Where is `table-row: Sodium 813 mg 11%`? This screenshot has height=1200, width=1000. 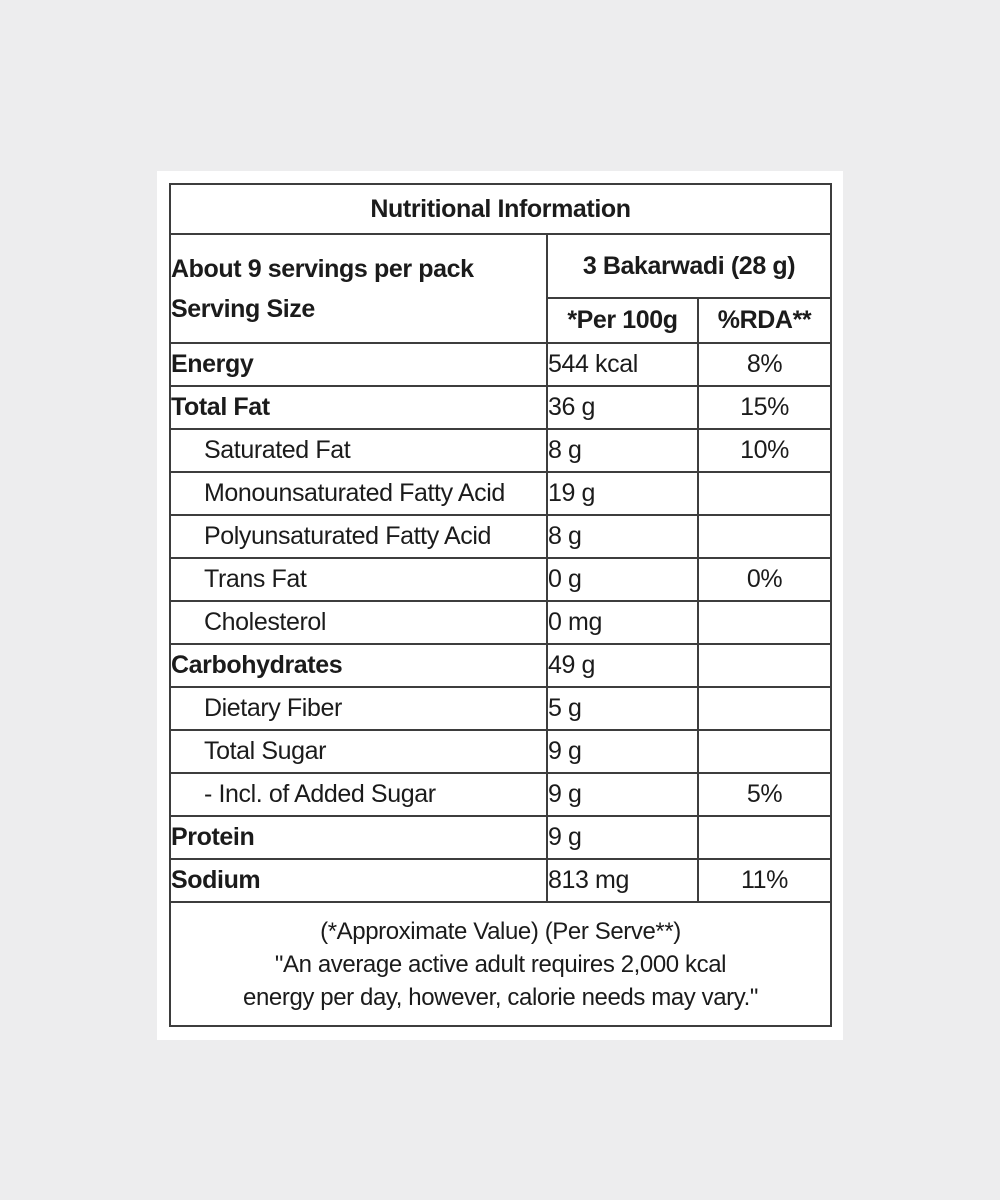
table-row: Sodium 813 mg 11% is located at coordinates (501, 880).